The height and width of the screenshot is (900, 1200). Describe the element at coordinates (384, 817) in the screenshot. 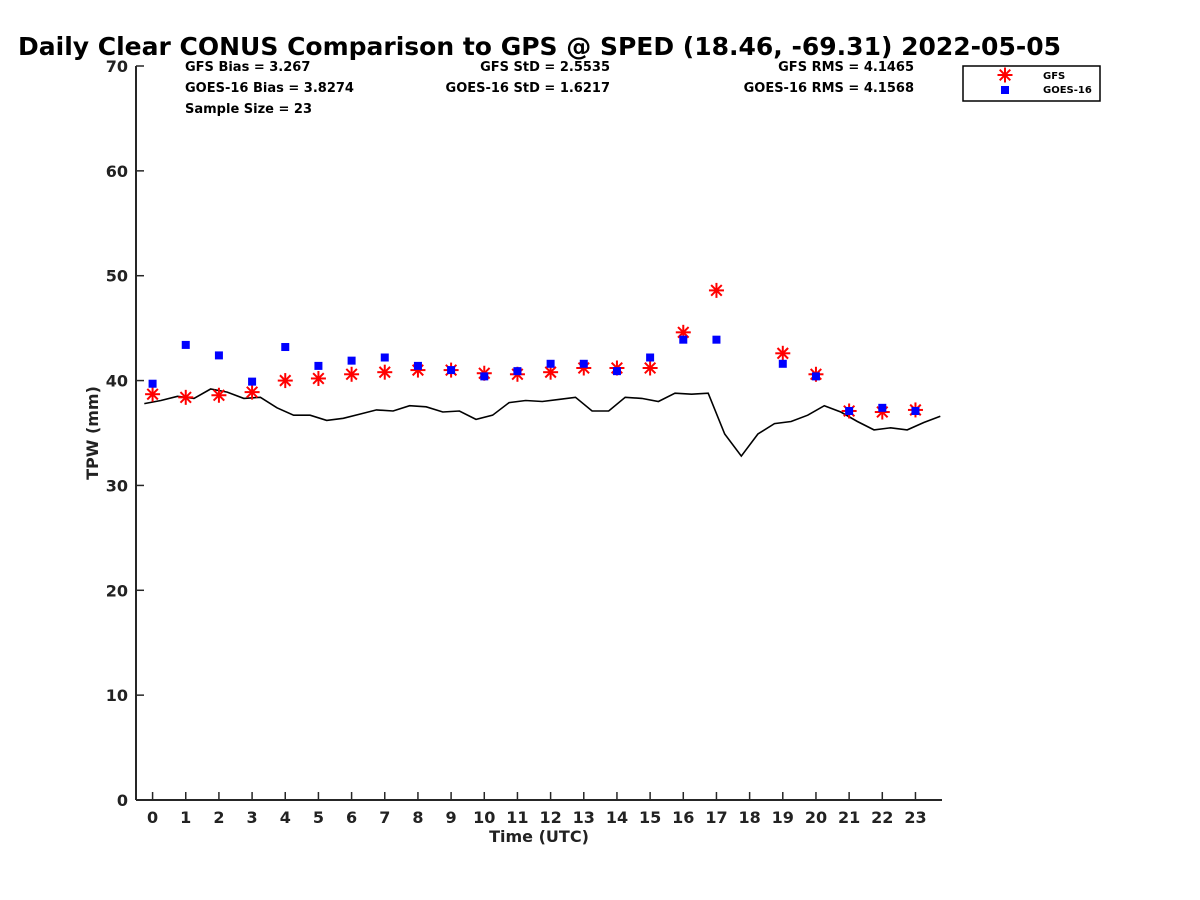

I see `x-tick-label-7: 7` at that location.